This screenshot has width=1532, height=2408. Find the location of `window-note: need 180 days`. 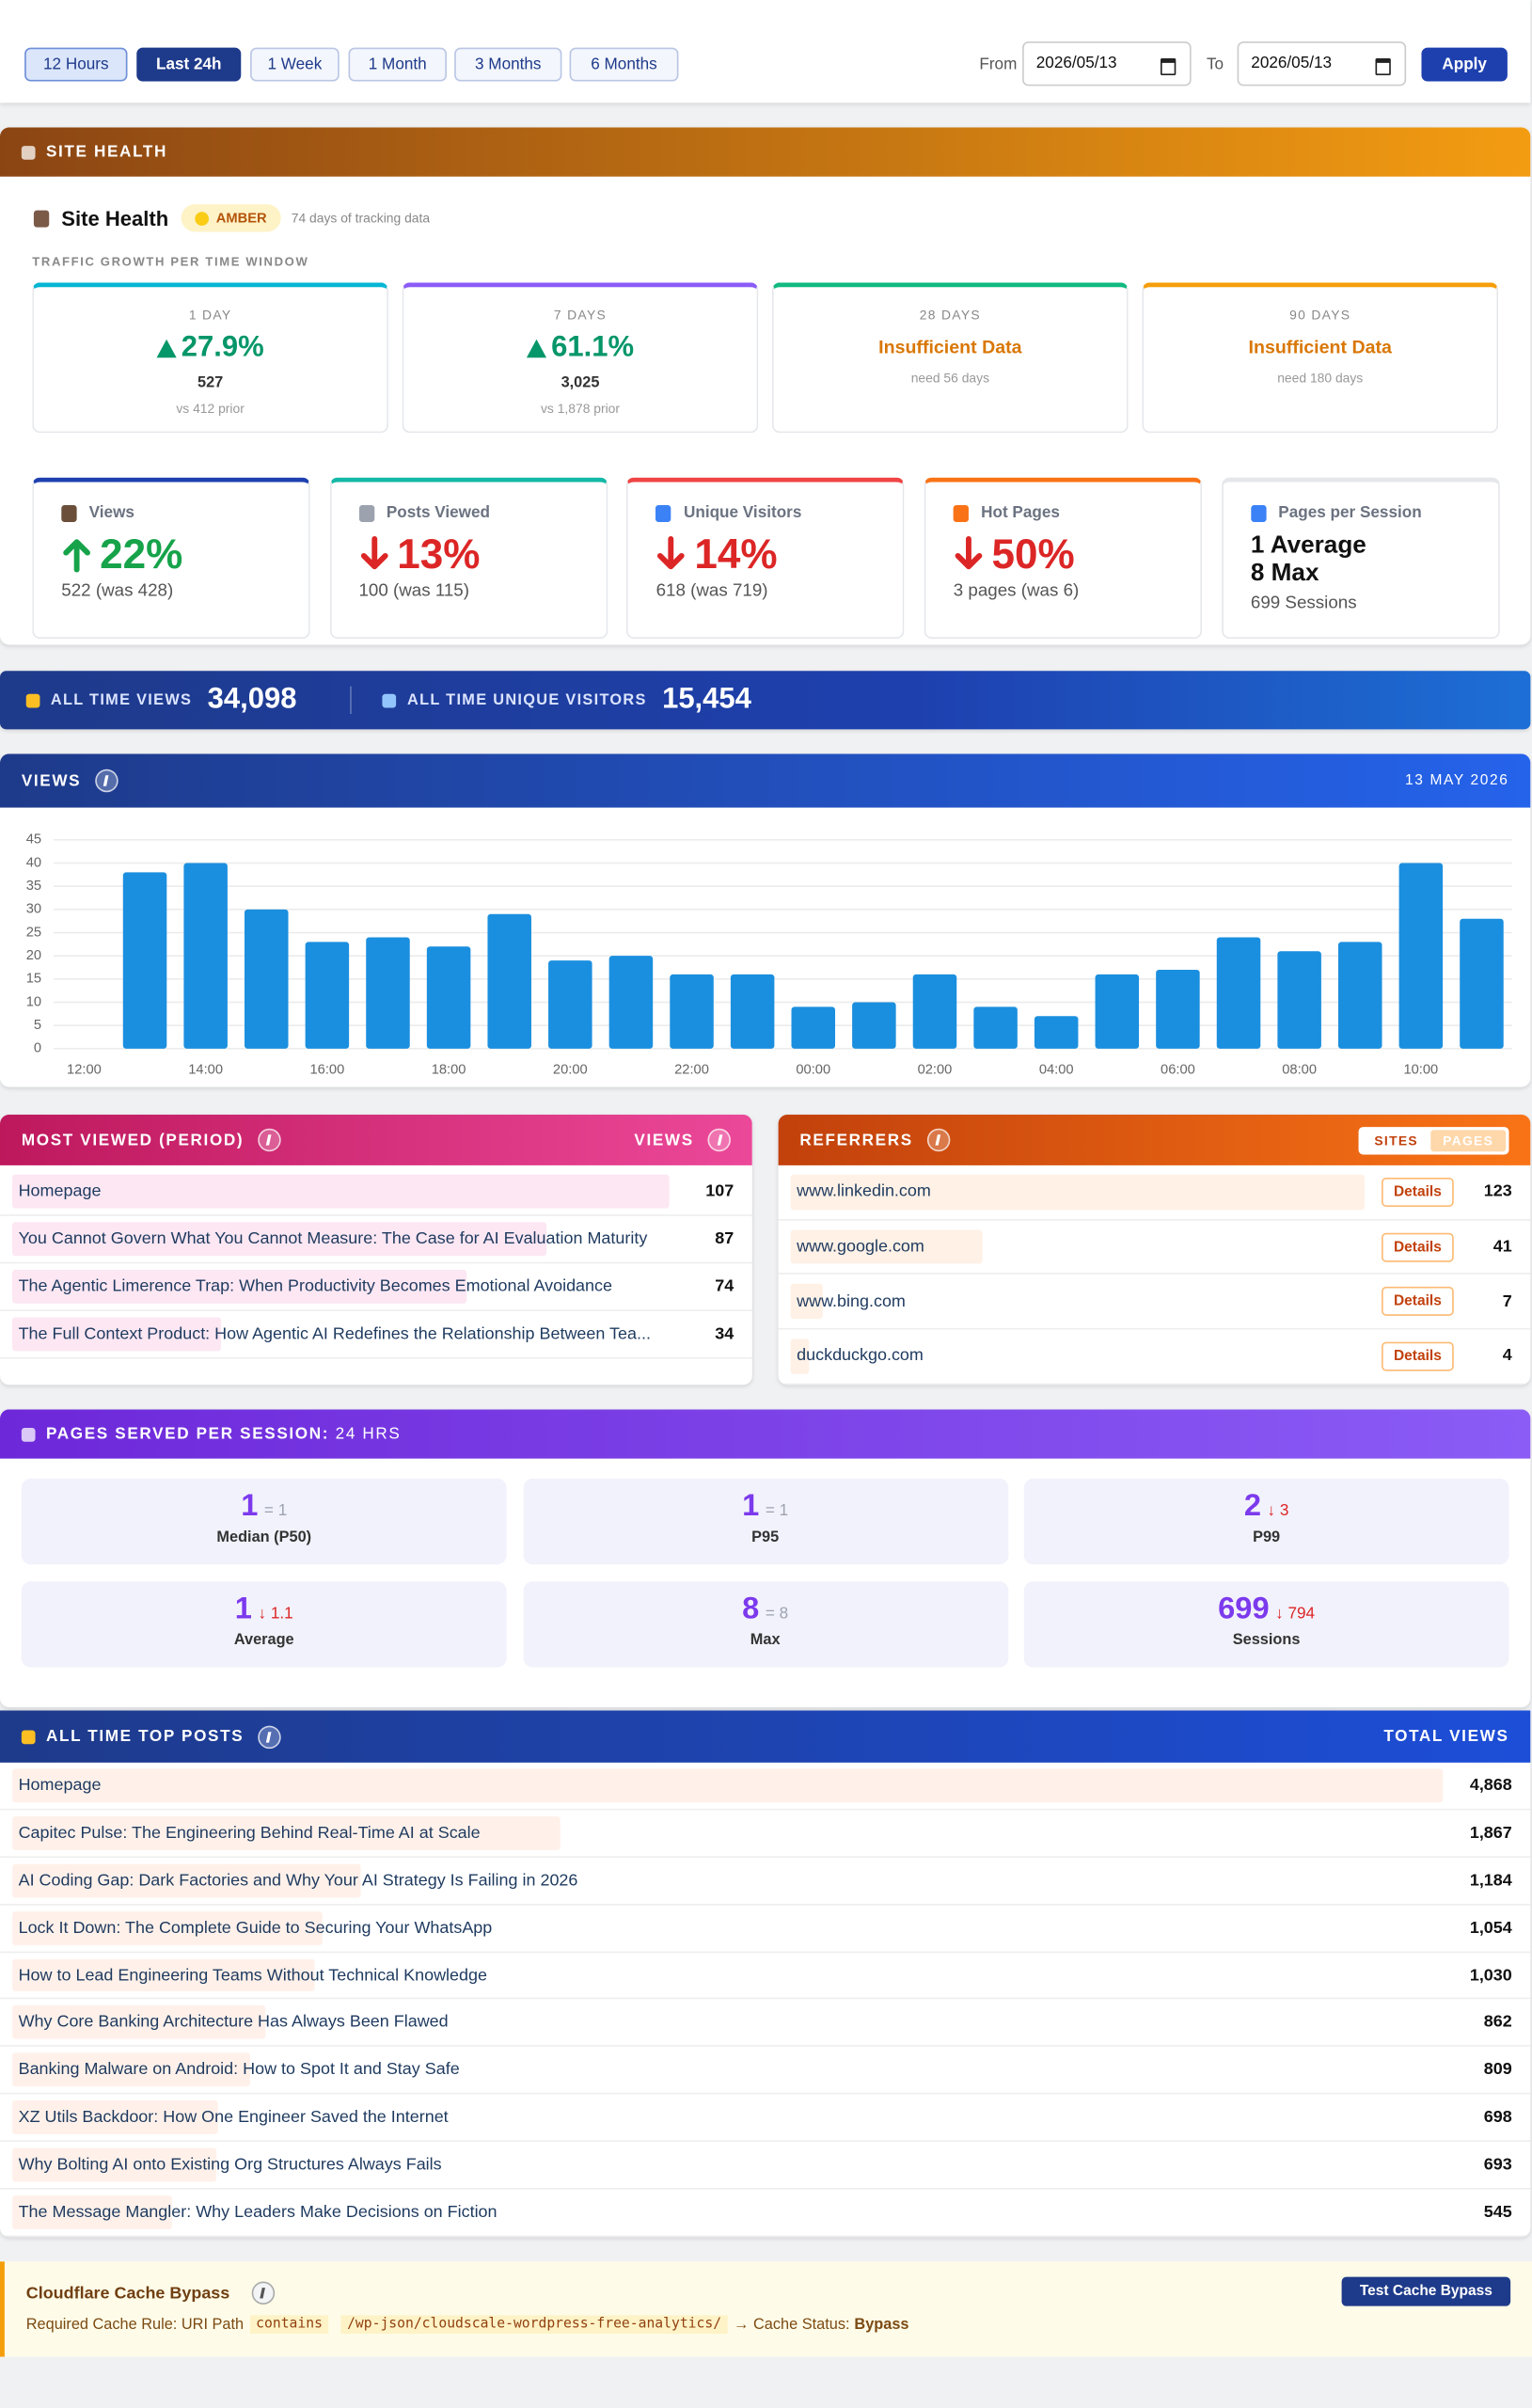

window-note: need 180 days is located at coordinates (1320, 378).